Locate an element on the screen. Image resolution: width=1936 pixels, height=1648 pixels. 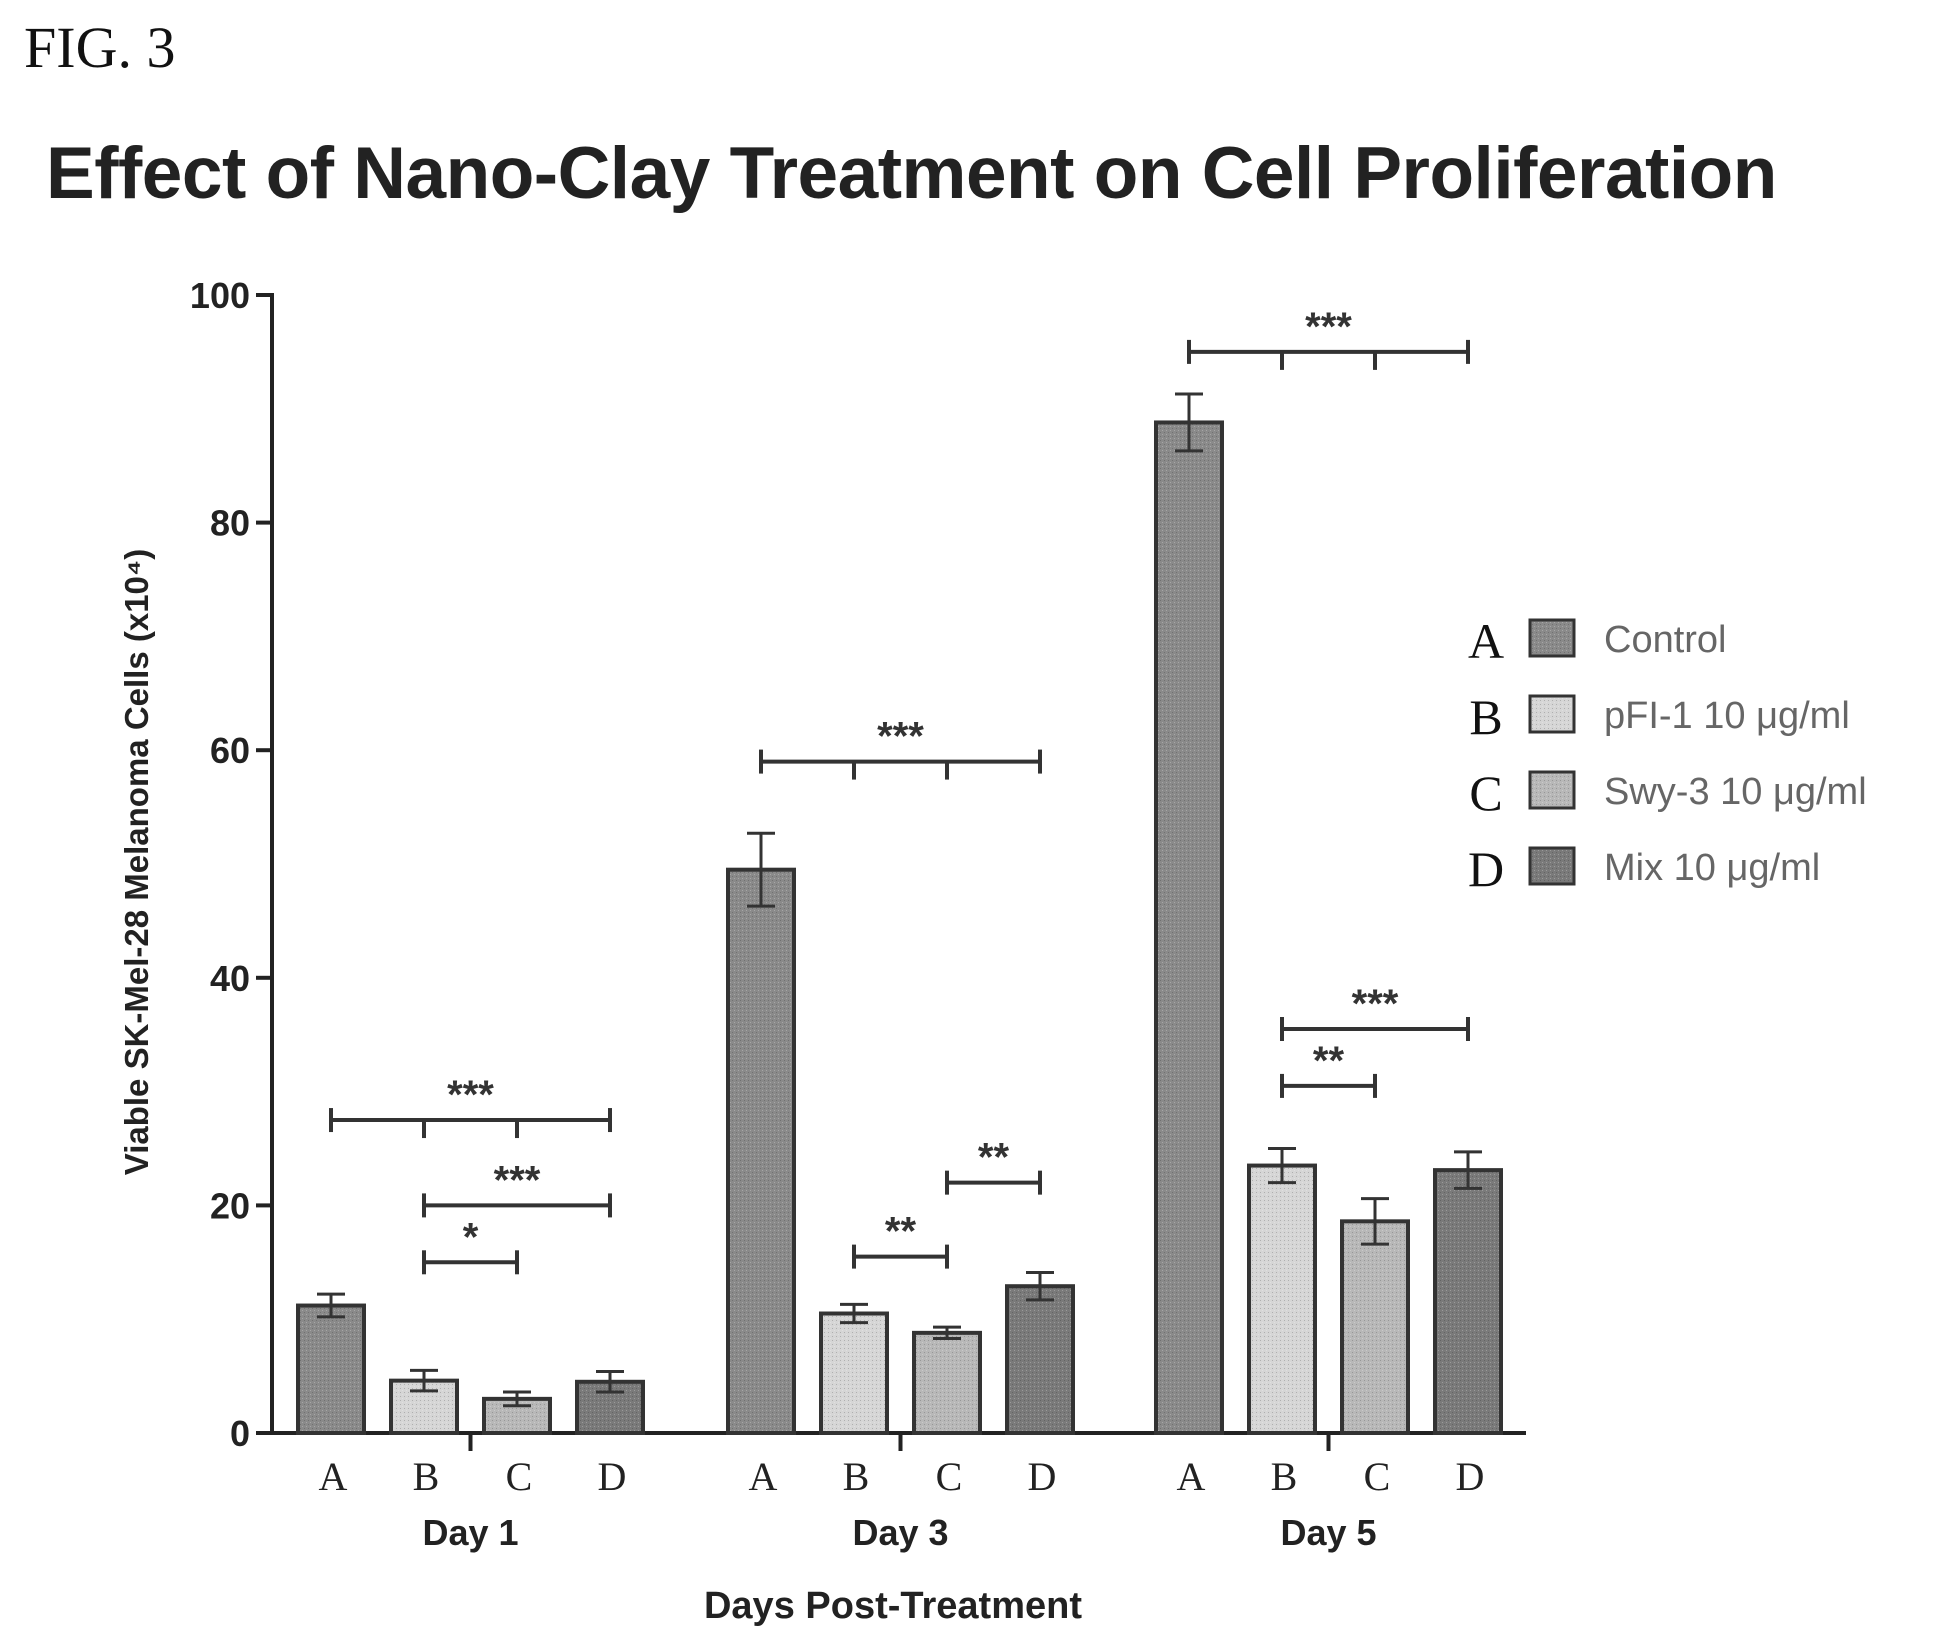
y-axis-label: Viable SK-Mel-28 Melanoma Cells (x10⁴) is located at coordinates (136, 862).